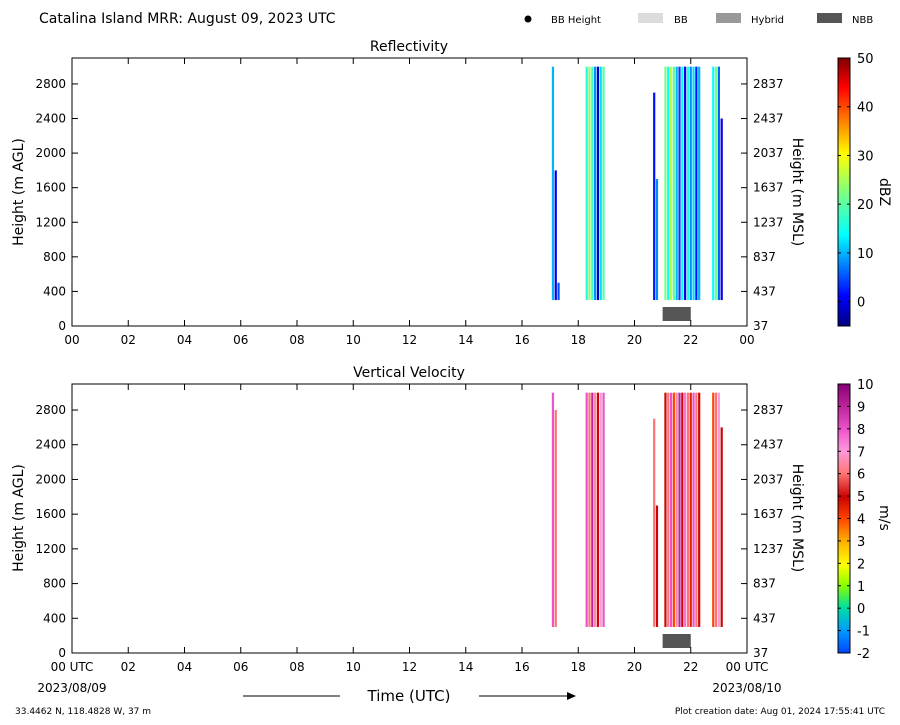 The height and width of the screenshot is (725, 900). What do you see at coordinates (571, 696) in the screenshot?
I see `arrow-head-icon` at bounding box center [571, 696].